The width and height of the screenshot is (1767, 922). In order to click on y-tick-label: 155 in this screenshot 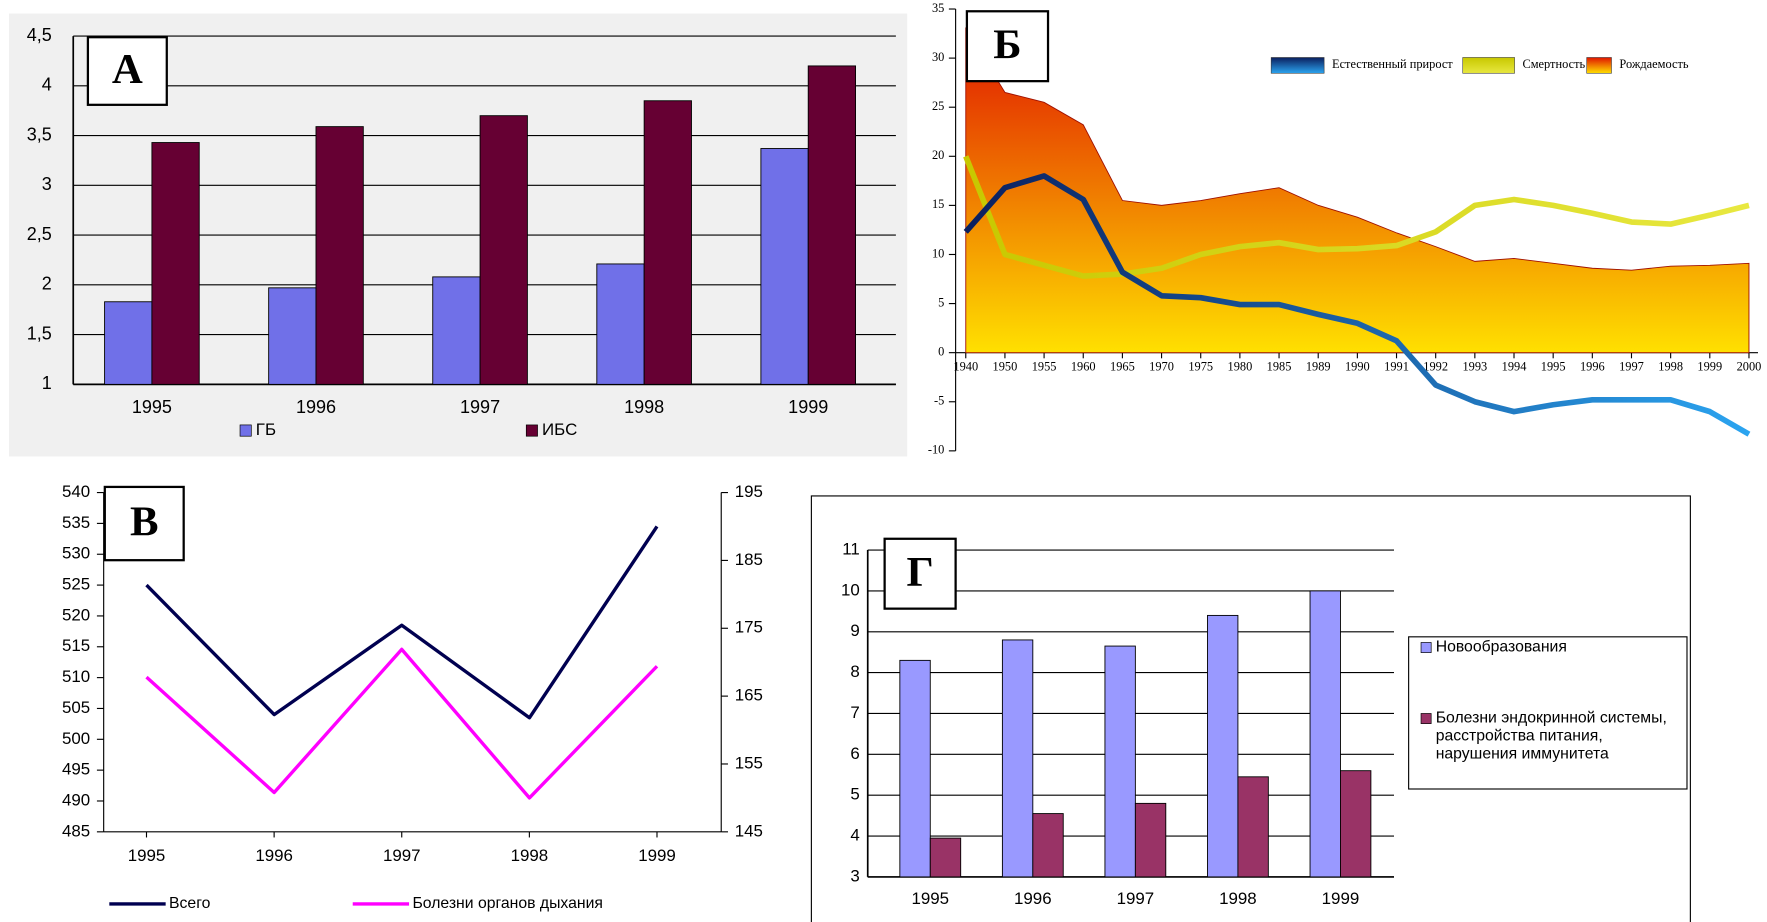, I will do `click(749, 762)`.